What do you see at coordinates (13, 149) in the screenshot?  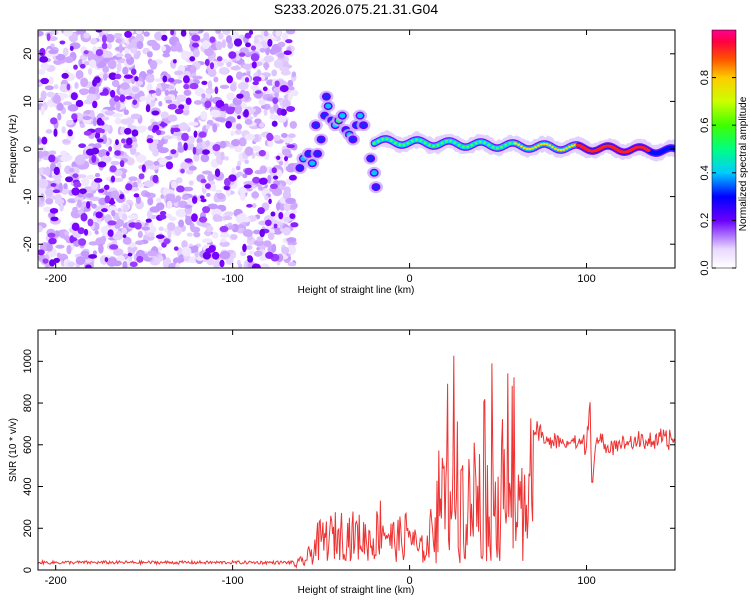 I see `spectrogram-ylabel: Frequency (Hz)` at bounding box center [13, 149].